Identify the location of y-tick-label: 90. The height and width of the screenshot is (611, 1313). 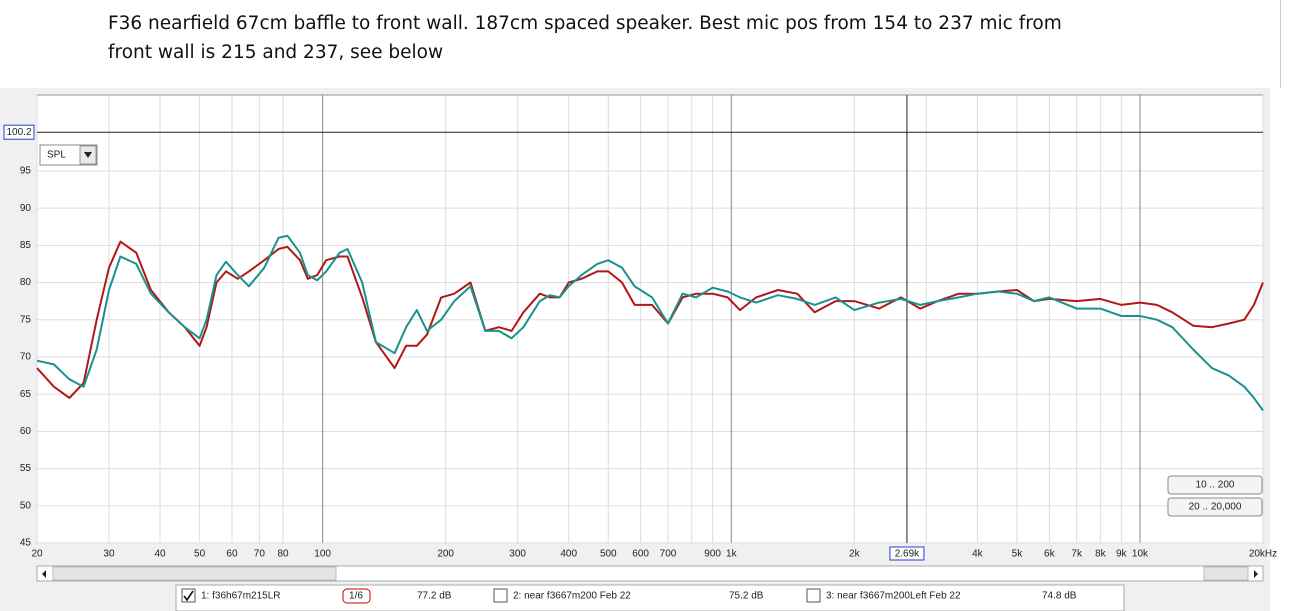
(26, 208).